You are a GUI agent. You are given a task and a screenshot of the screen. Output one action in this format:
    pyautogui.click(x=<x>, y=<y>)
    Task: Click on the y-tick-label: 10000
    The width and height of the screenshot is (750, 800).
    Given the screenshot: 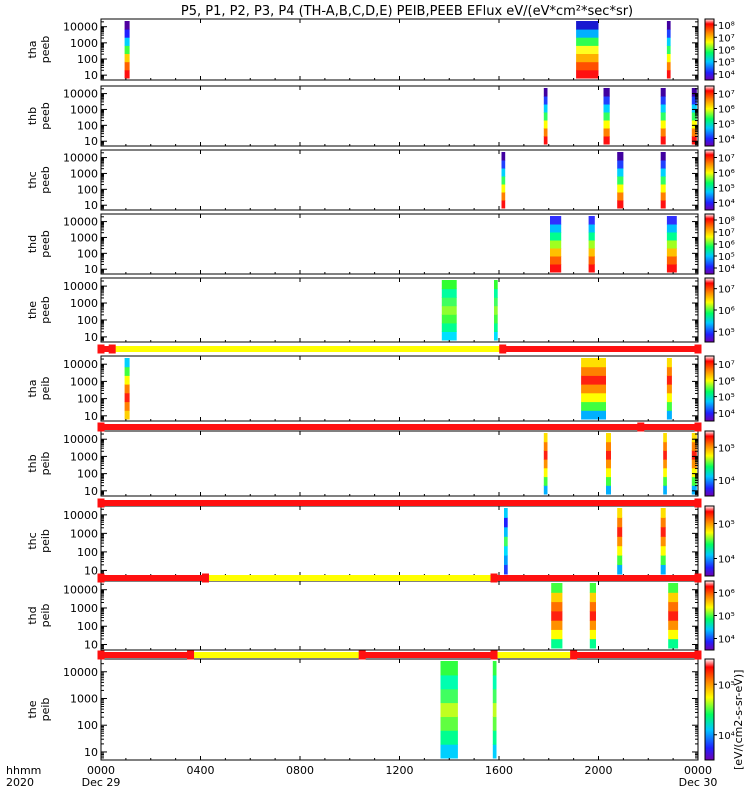 What is the action you would take?
    pyautogui.click(x=80, y=515)
    